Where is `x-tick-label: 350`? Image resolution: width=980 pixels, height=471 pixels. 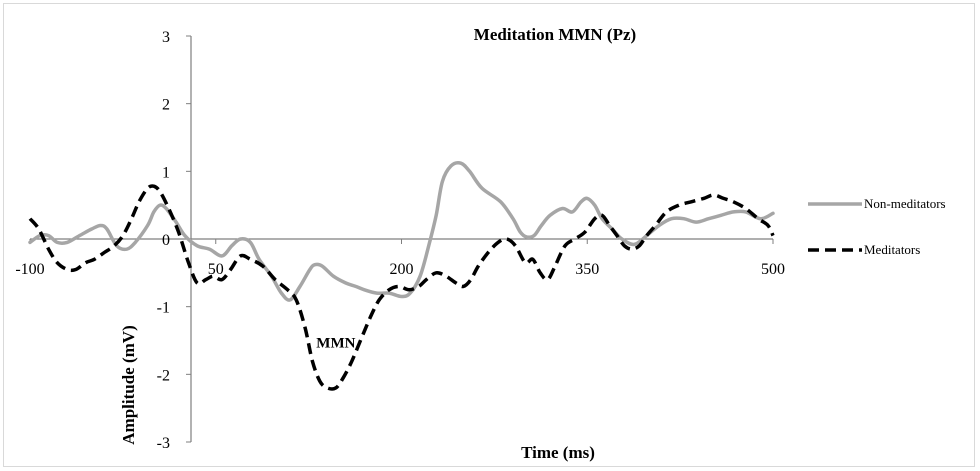 x-tick-label: 350 is located at coordinates (587, 269).